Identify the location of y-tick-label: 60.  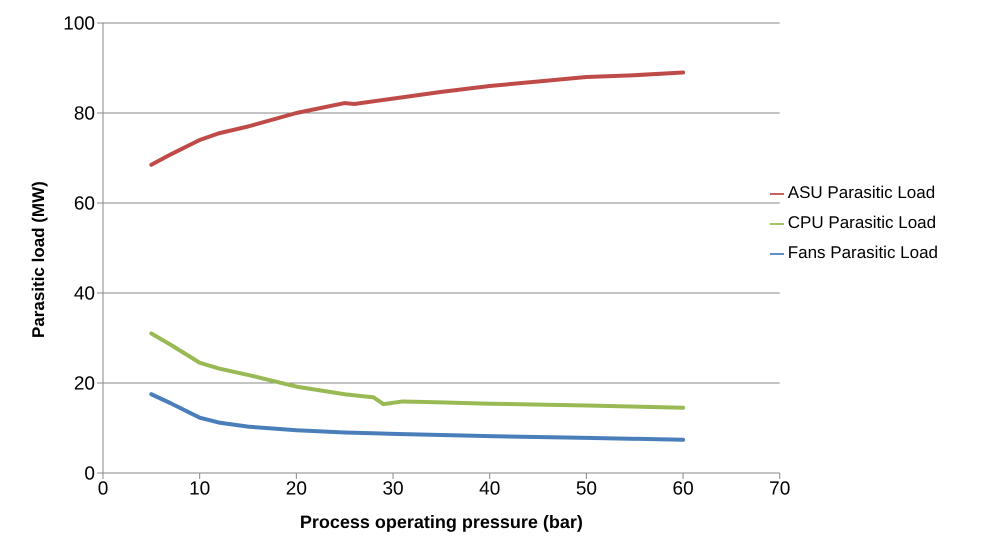
(84, 204).